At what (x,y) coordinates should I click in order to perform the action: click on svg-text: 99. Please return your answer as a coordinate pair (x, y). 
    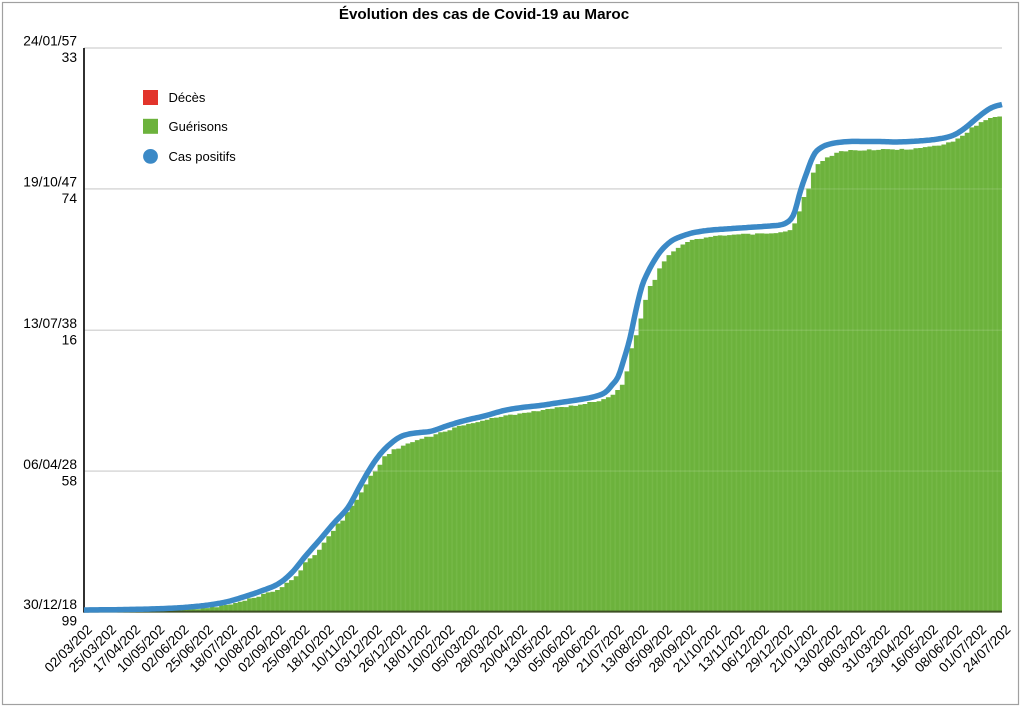
    Looking at the image, I should click on (70, 621).